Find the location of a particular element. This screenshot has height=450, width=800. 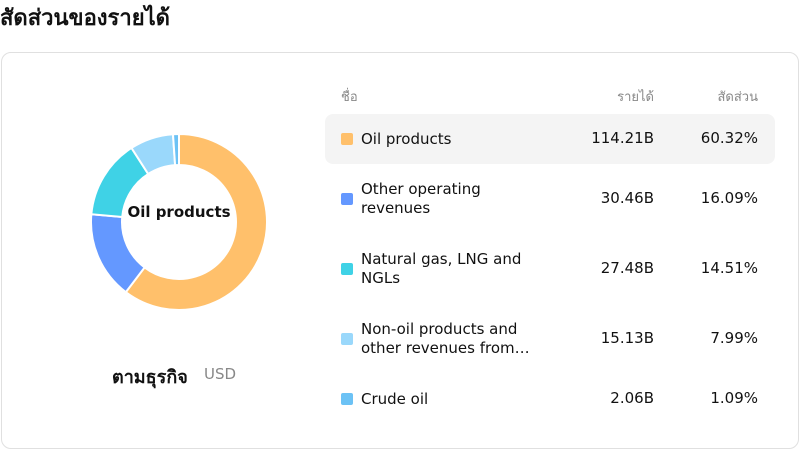

revenue: 15.13B is located at coordinates (627, 338).